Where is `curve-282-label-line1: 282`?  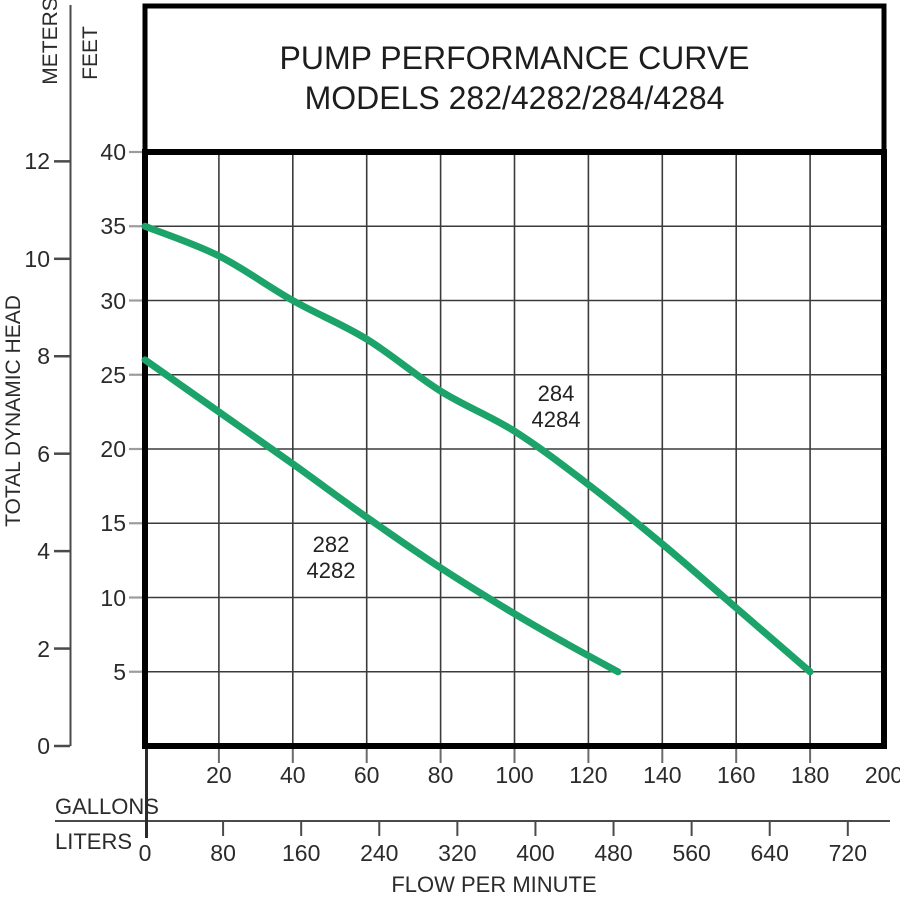 curve-282-label-line1: 282 is located at coordinates (331, 544).